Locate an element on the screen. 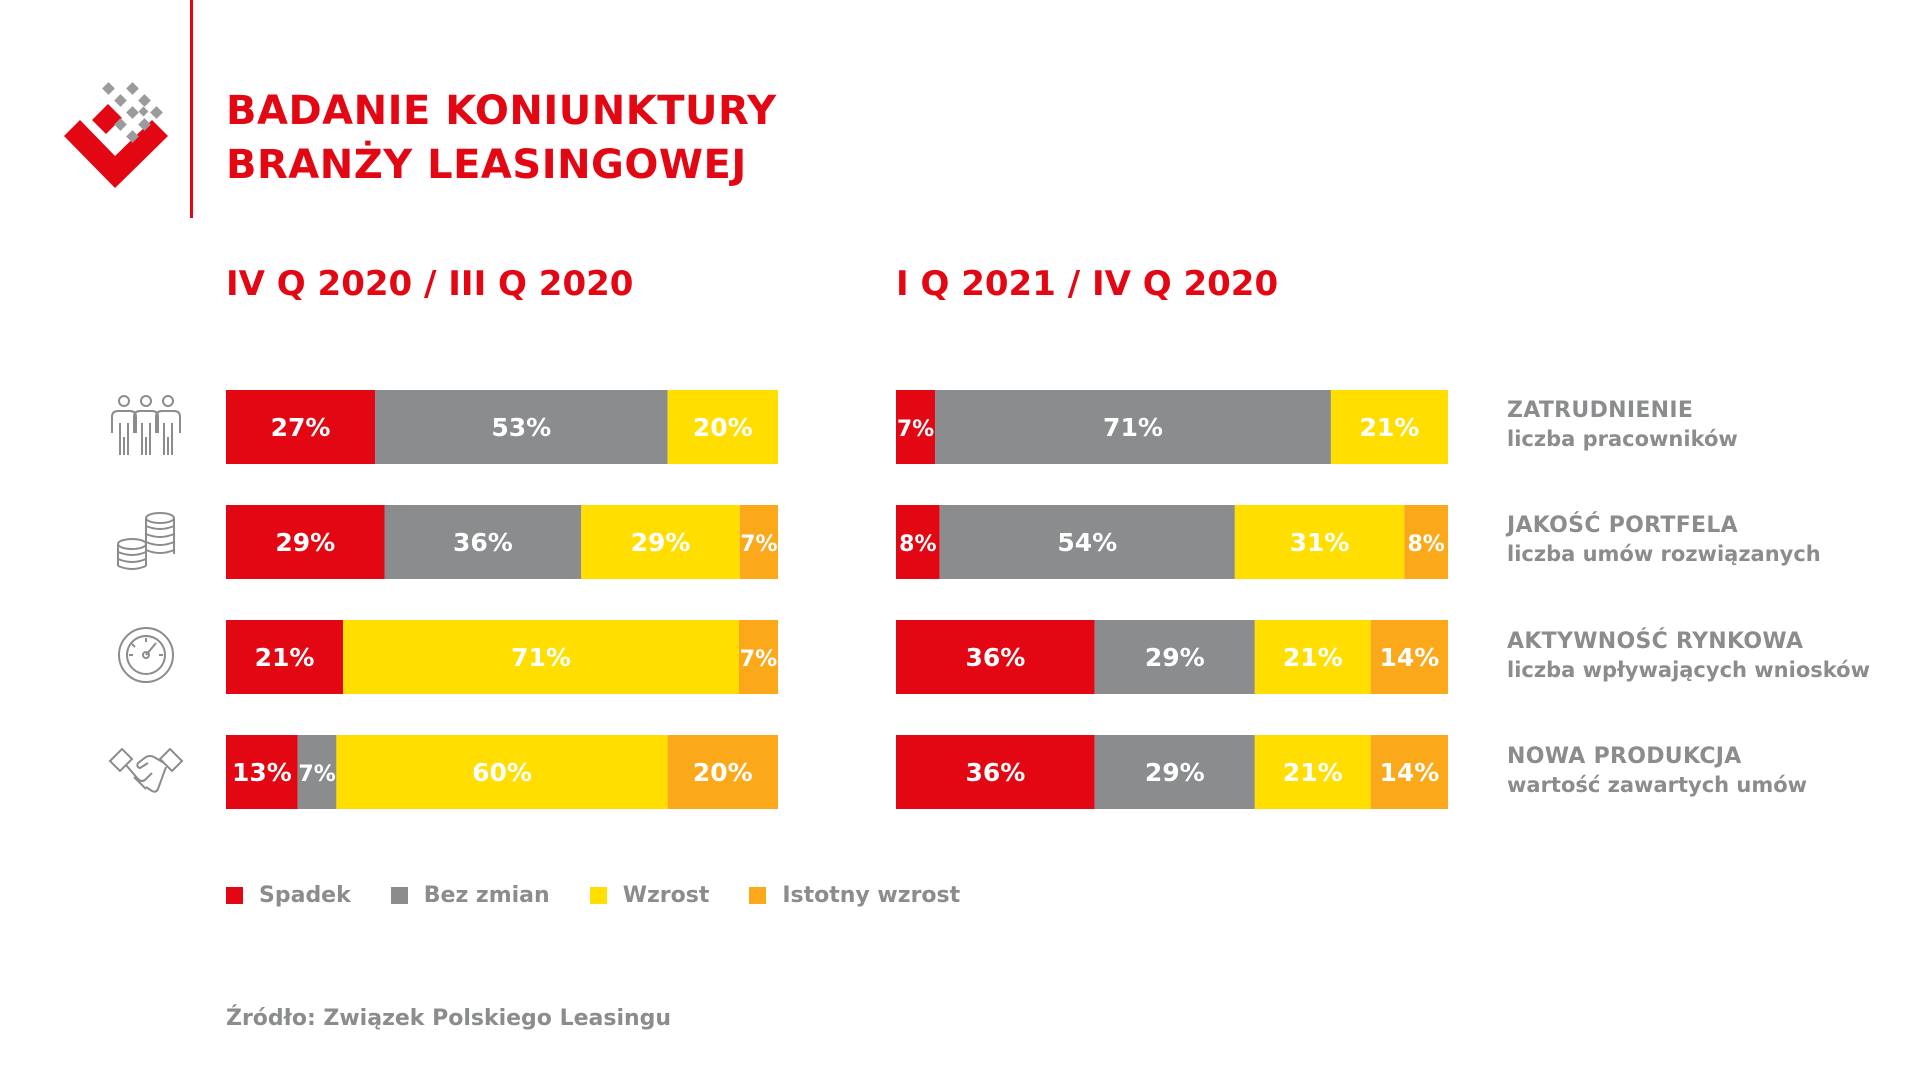  category-zatrudnienie: ZATRUDNIENIE liczba pracowników is located at coordinates (1622, 424).